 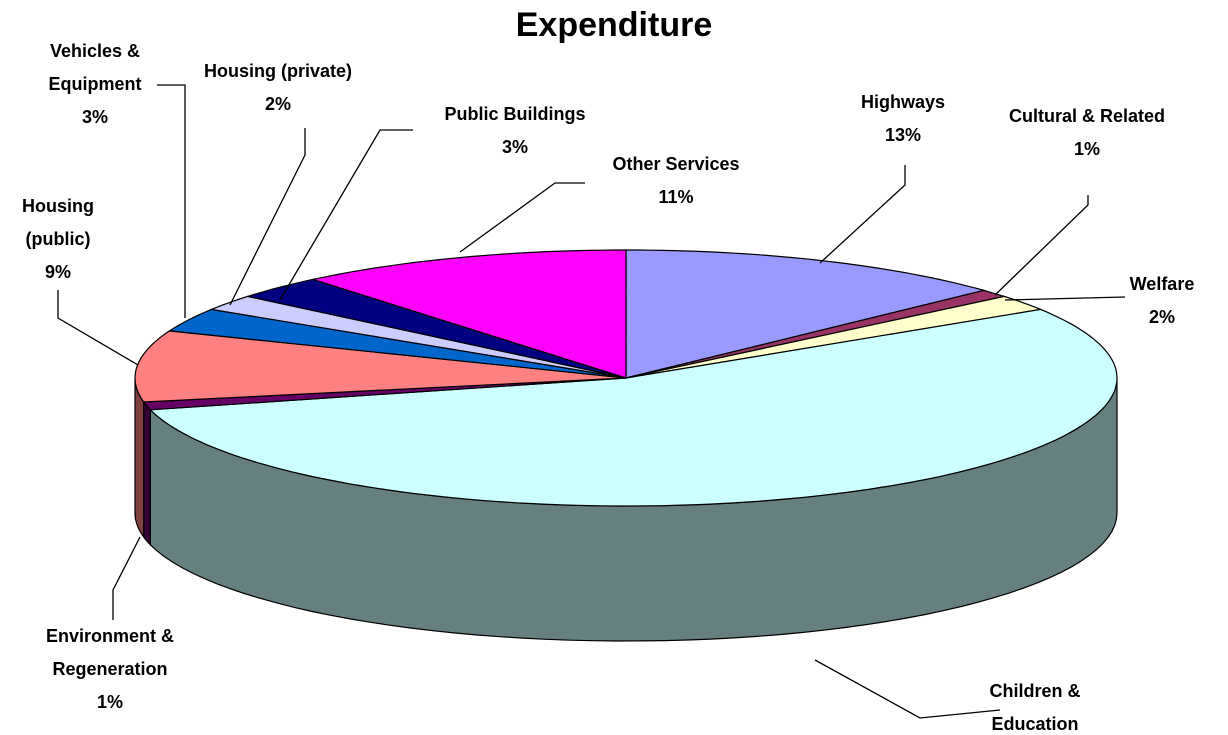 I want to click on category-name: Housing (public), so click(x=58, y=222).